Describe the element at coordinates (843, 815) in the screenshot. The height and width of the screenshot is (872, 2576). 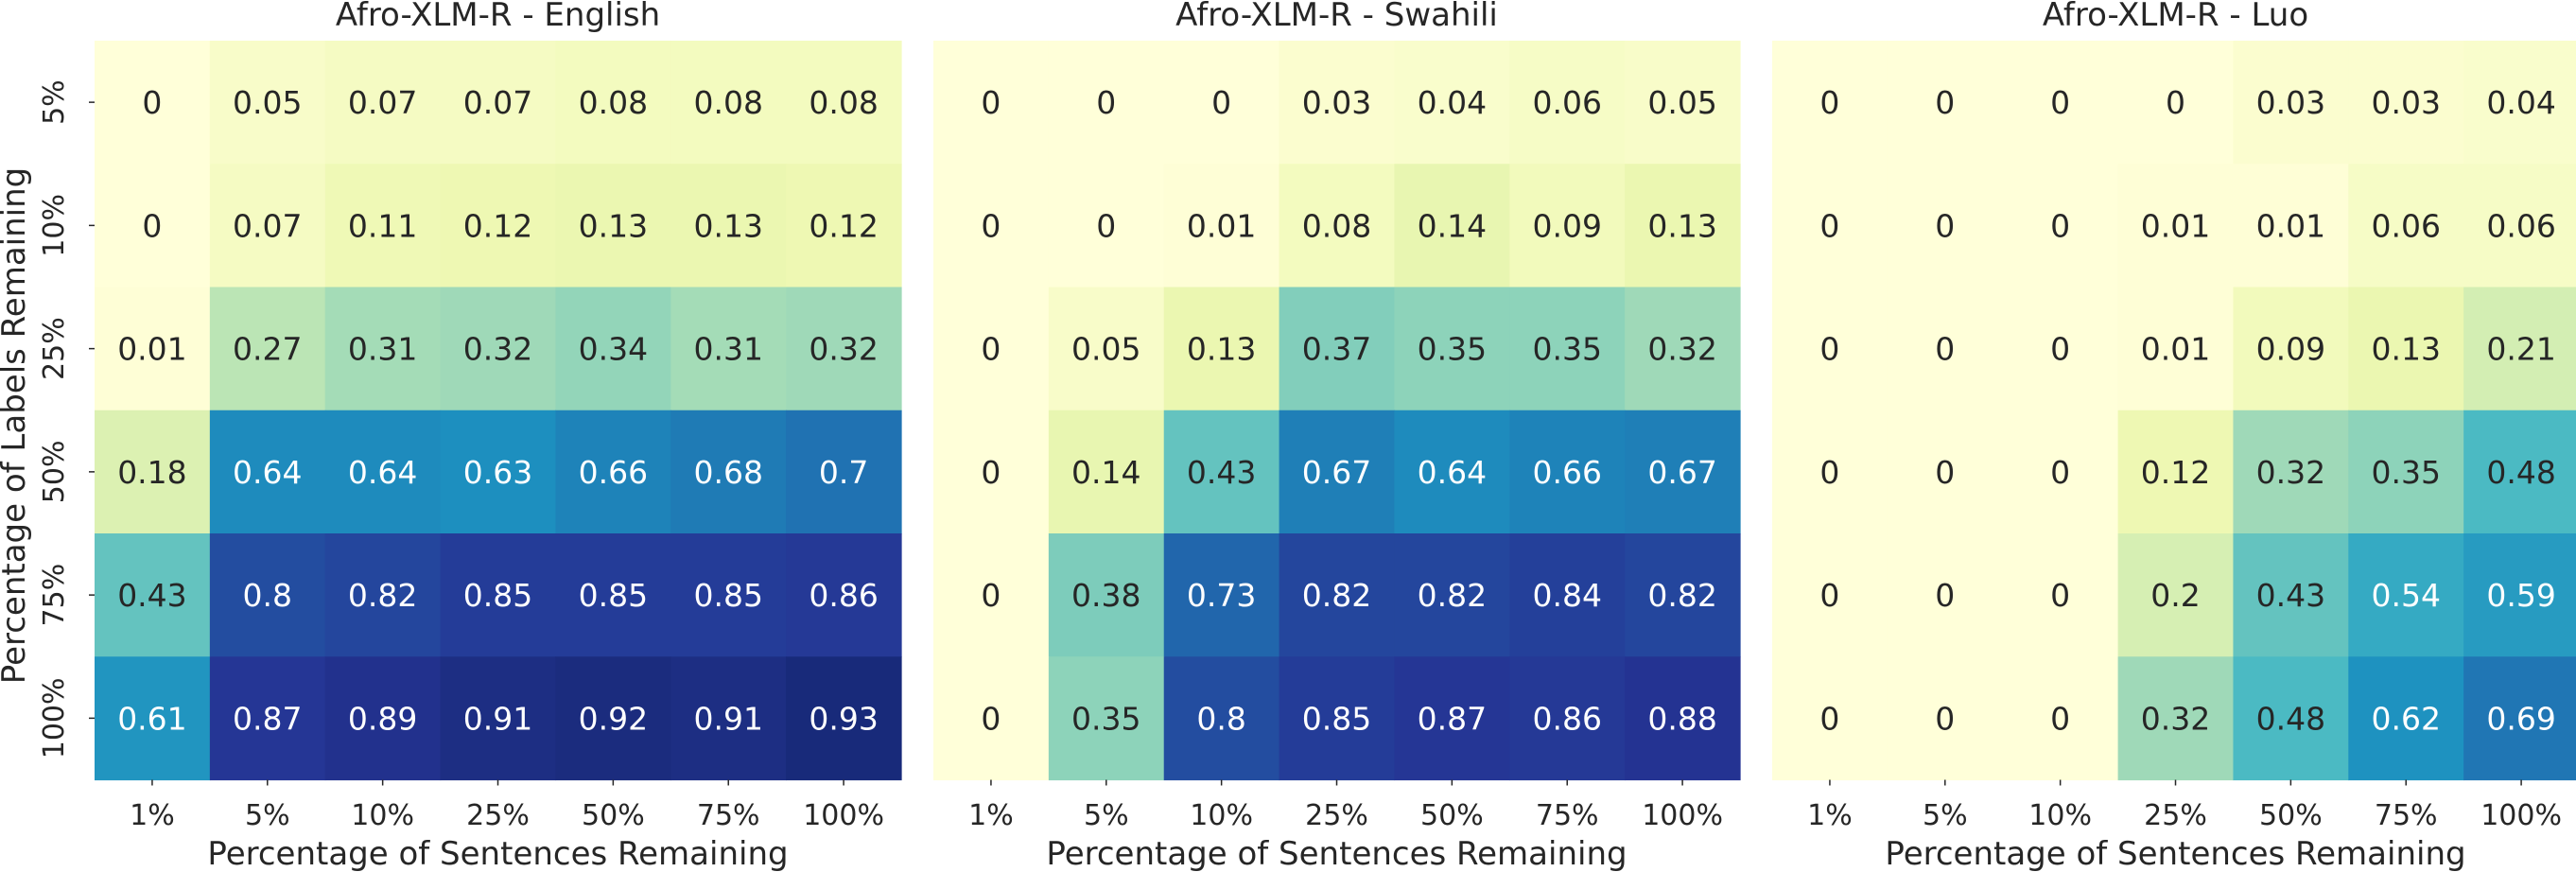
I see `x-tick-label: 100%` at that location.